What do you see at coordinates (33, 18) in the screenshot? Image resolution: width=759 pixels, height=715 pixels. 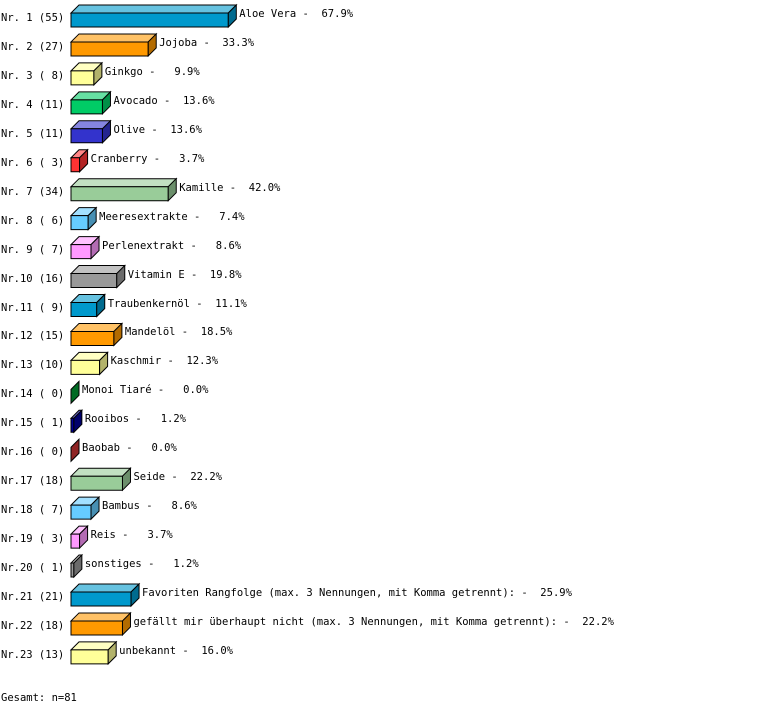 I see `category-label: Nr. 1 (55)` at bounding box center [33, 18].